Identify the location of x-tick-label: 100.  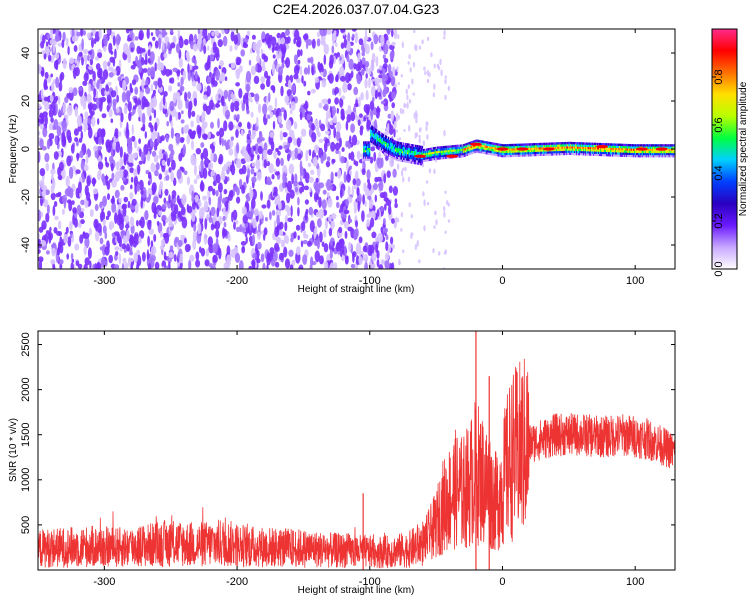
(635, 582).